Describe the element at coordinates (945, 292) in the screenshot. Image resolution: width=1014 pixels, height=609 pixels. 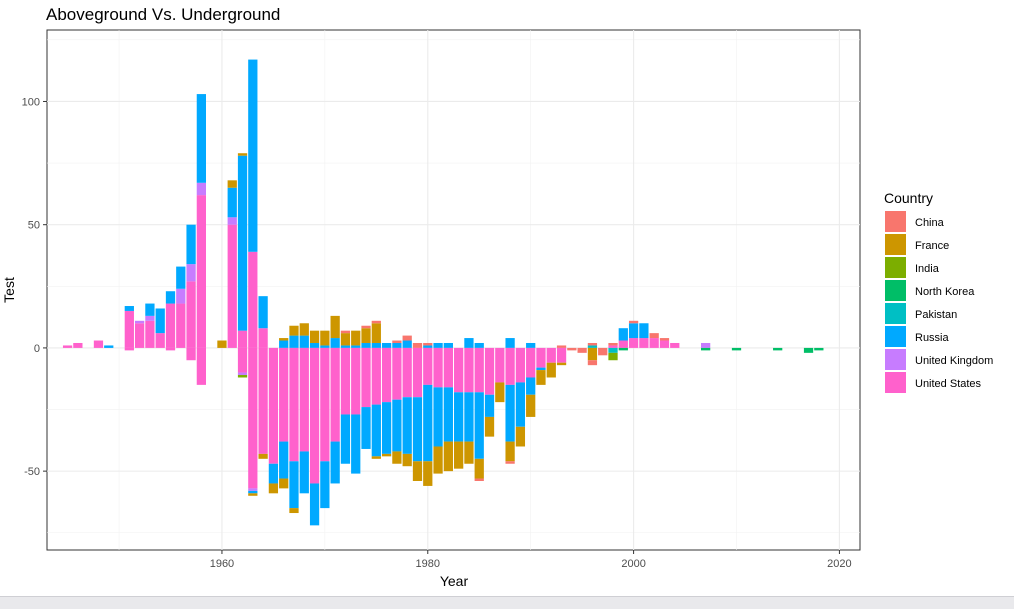
I see `legend-label: North Korea` at that location.